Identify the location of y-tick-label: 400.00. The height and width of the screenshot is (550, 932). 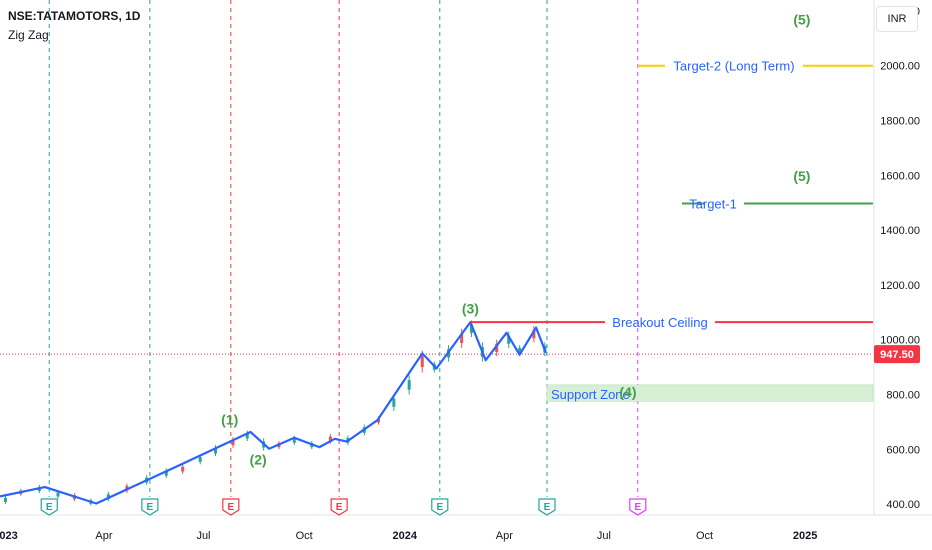
(903, 505).